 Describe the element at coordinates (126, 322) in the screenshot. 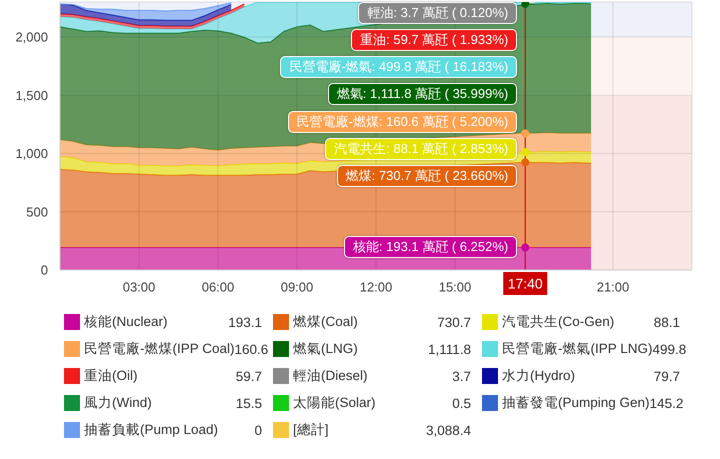

I see `legend-label: 核能(Nuclear)` at that location.